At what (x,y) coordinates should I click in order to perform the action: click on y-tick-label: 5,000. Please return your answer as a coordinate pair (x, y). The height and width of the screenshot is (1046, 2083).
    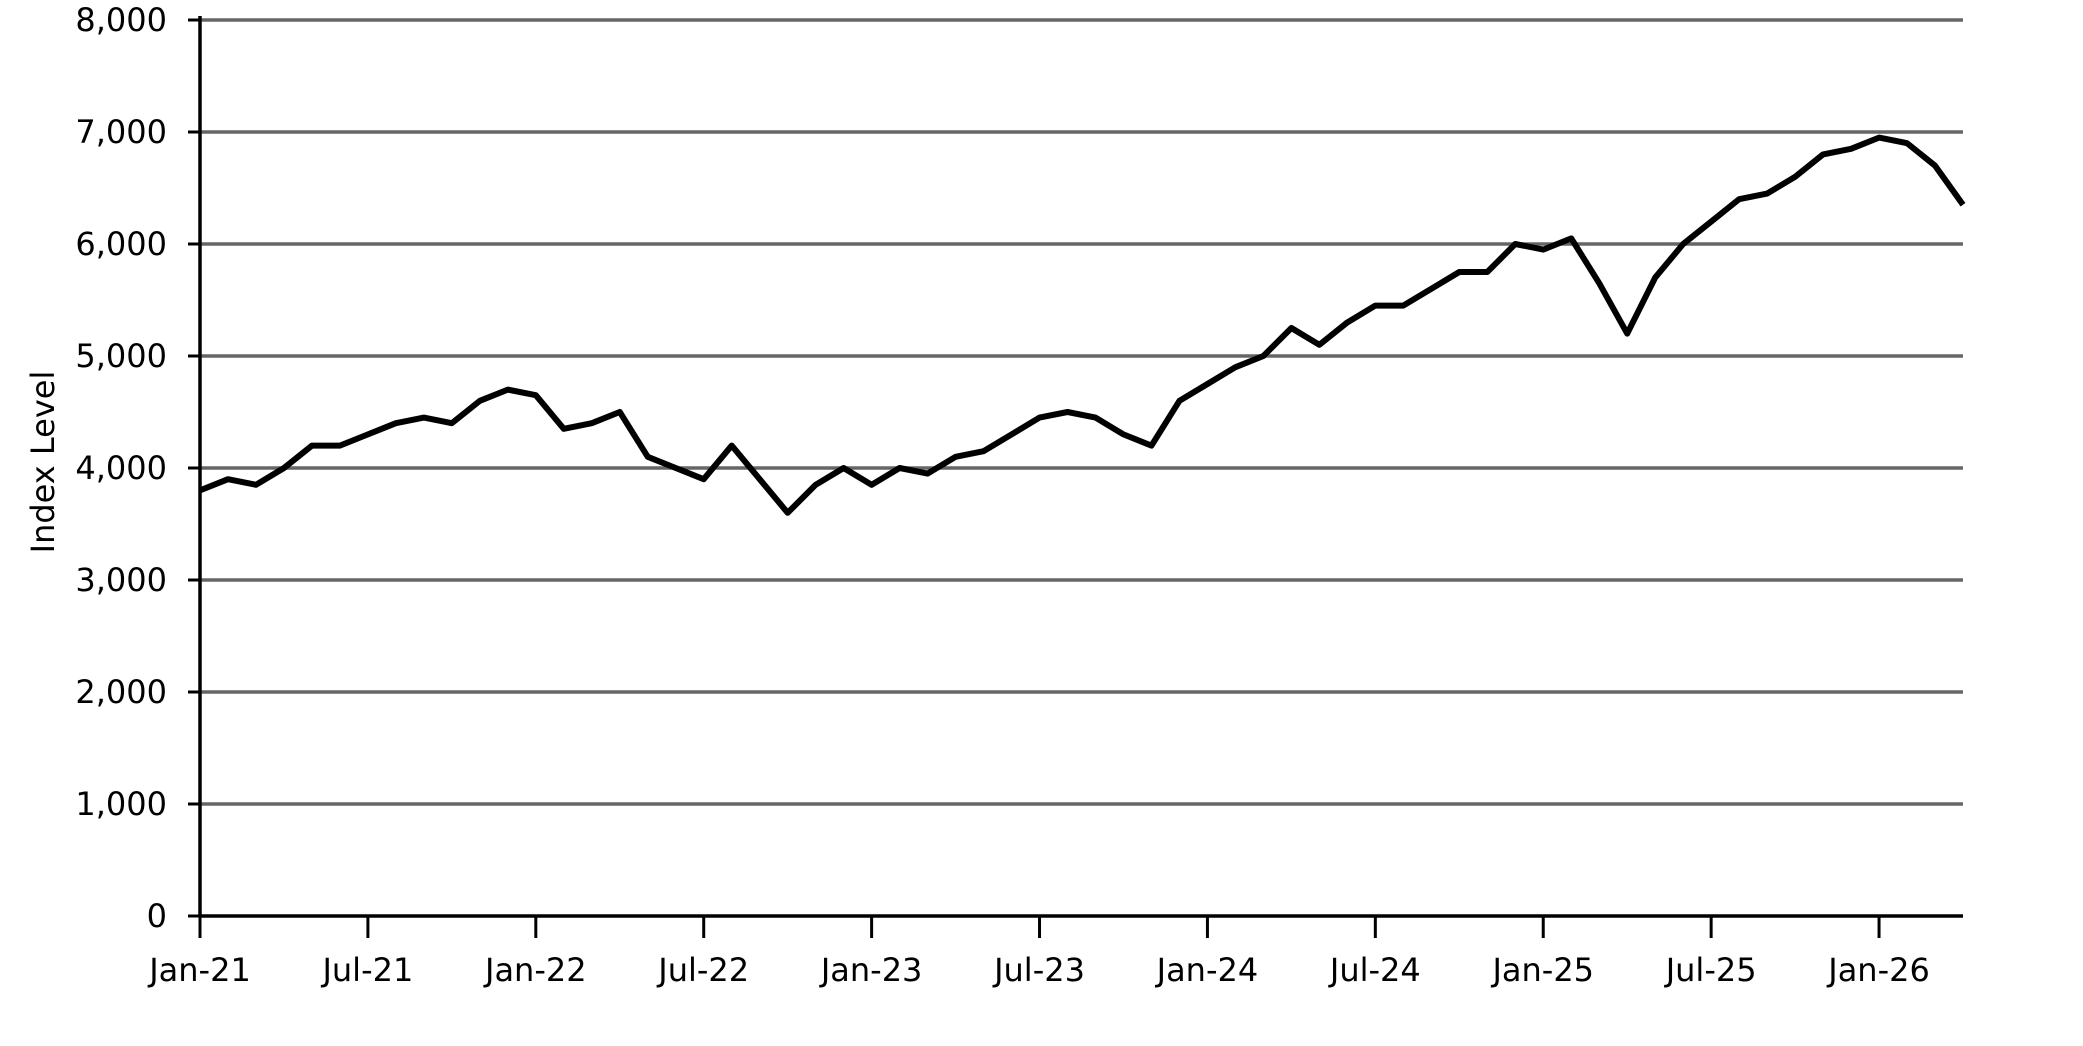
    Looking at the image, I should click on (121, 356).